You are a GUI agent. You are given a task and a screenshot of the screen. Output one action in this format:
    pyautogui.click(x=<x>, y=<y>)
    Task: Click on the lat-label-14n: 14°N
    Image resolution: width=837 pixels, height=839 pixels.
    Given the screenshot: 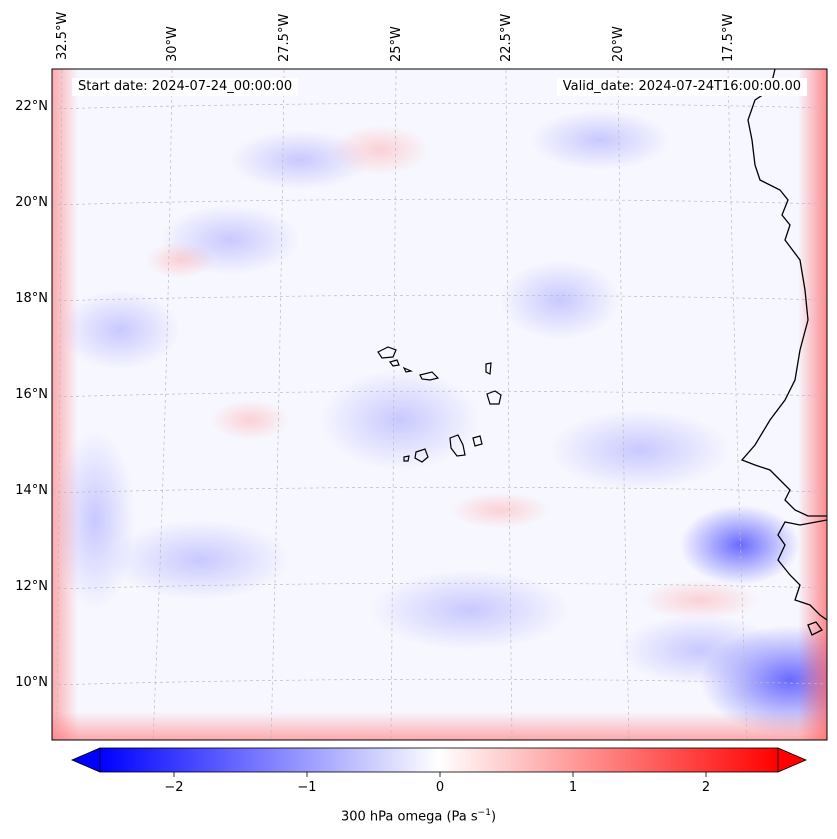 What is the action you would take?
    pyautogui.click(x=31, y=490)
    